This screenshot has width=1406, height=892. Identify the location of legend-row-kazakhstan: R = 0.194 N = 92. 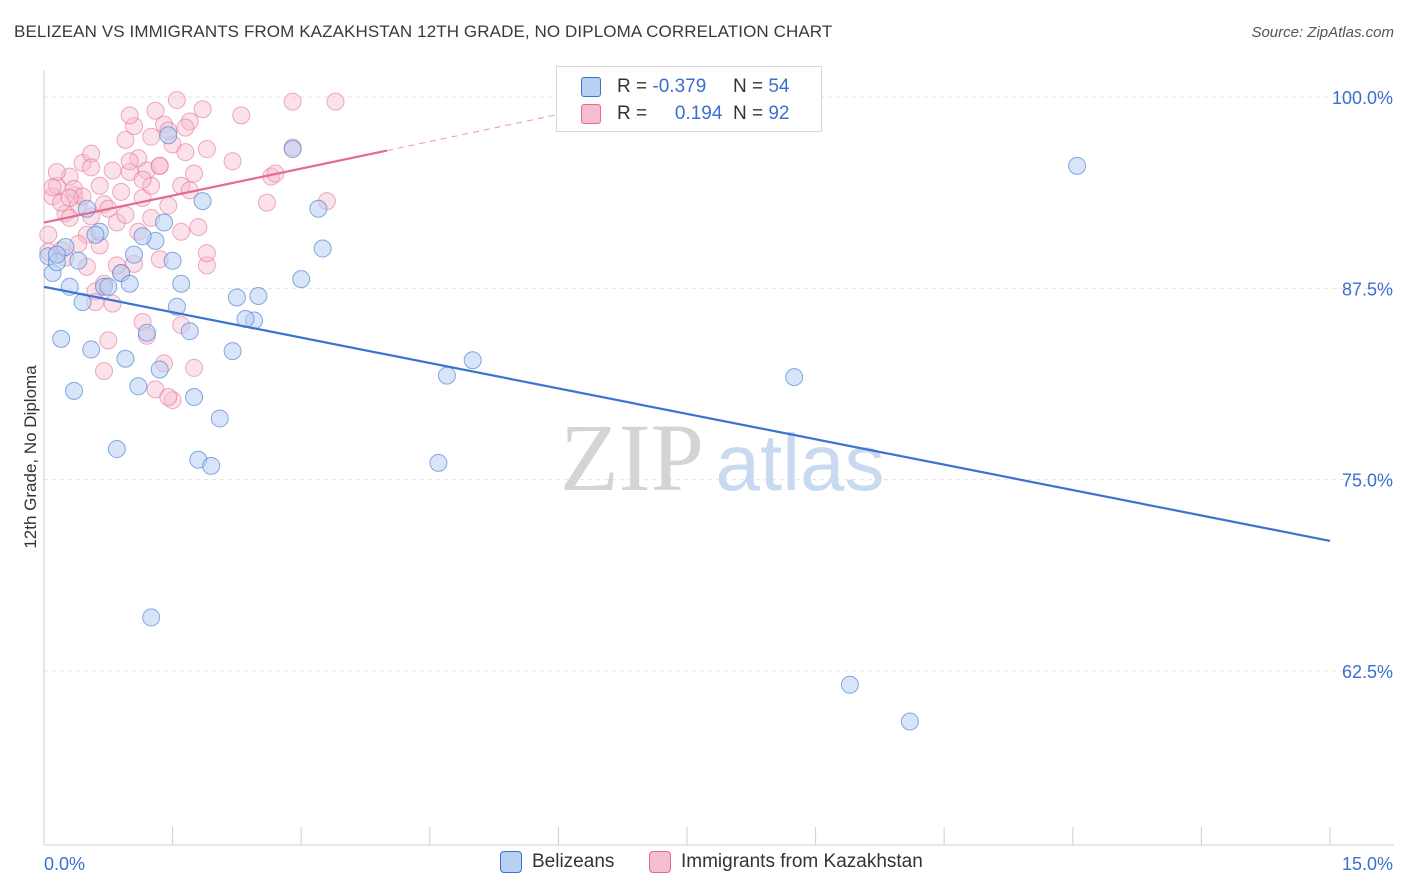
(685, 114).